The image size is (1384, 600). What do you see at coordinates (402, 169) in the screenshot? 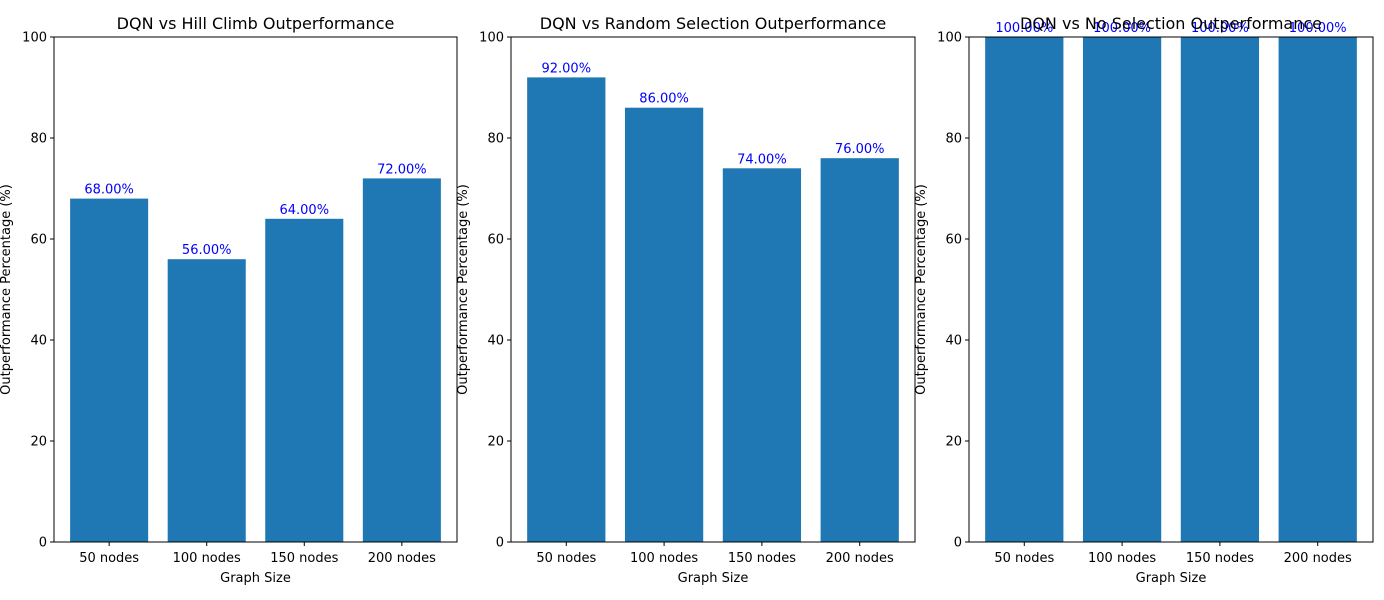
I see `bar-value-label: 72.00%` at bounding box center [402, 169].